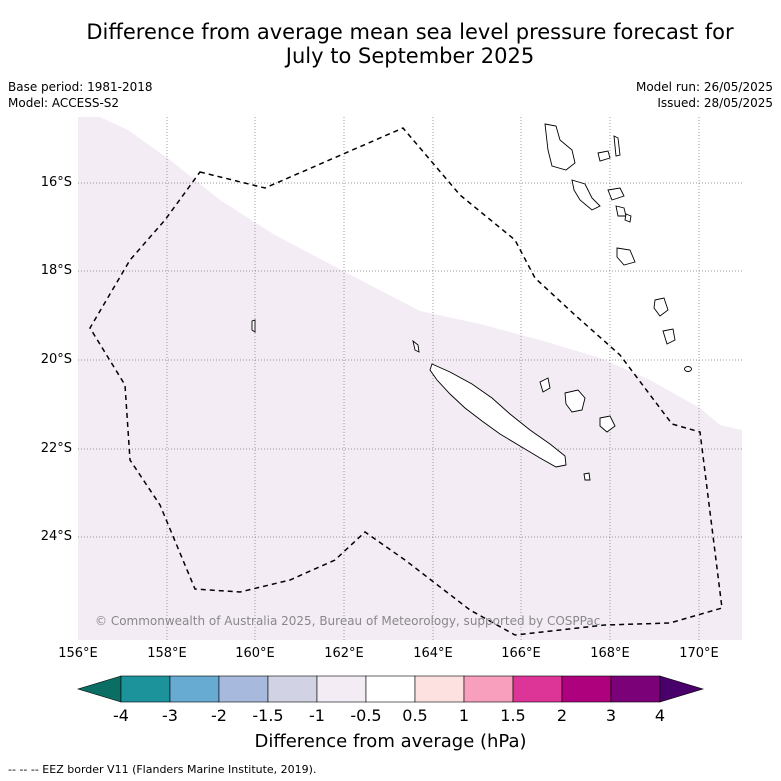 The width and height of the screenshot is (781, 781). I want to click on colorbar-tick: -3, so click(170, 715).